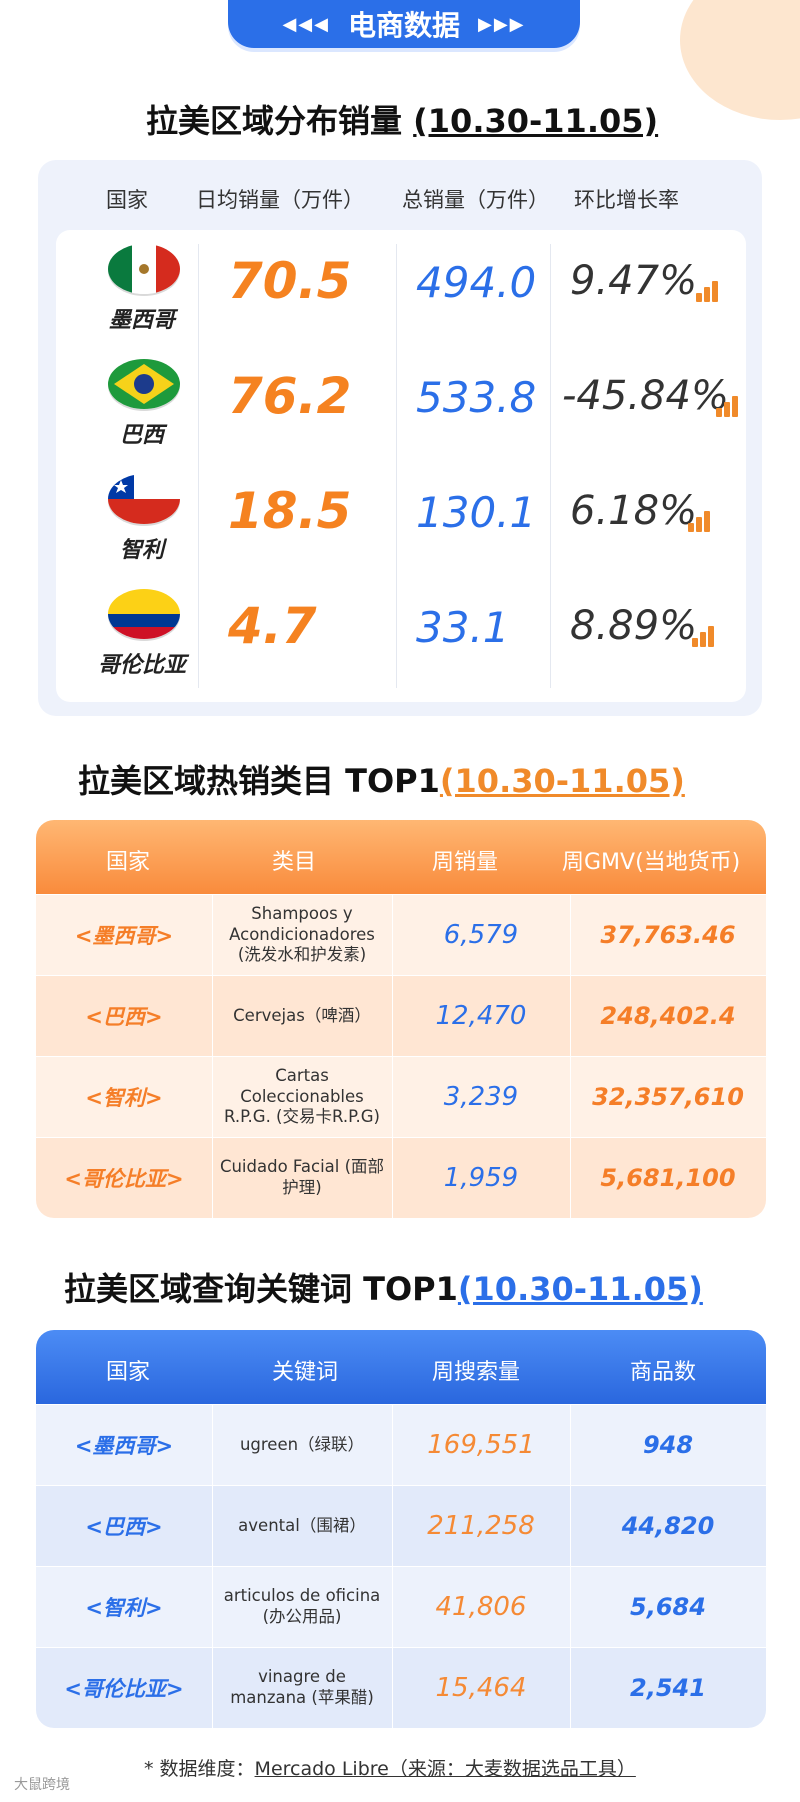  What do you see at coordinates (481, 935) in the screenshot?
I see `weekly-sales-cell: 6,579` at bounding box center [481, 935].